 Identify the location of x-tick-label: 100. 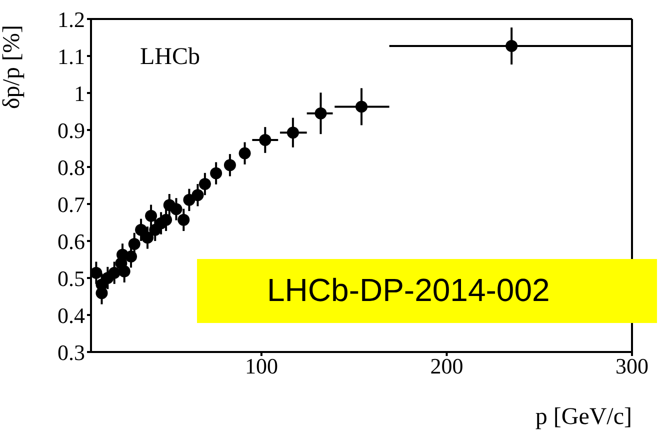
(261, 366).